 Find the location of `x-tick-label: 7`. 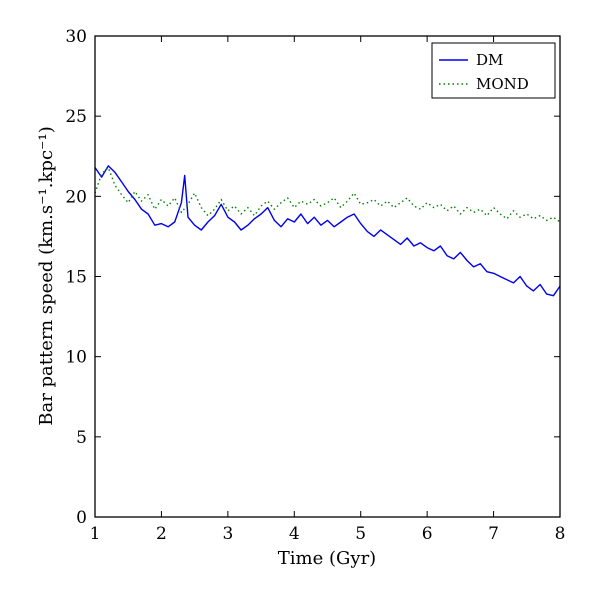

x-tick-label: 7 is located at coordinates (493, 534).